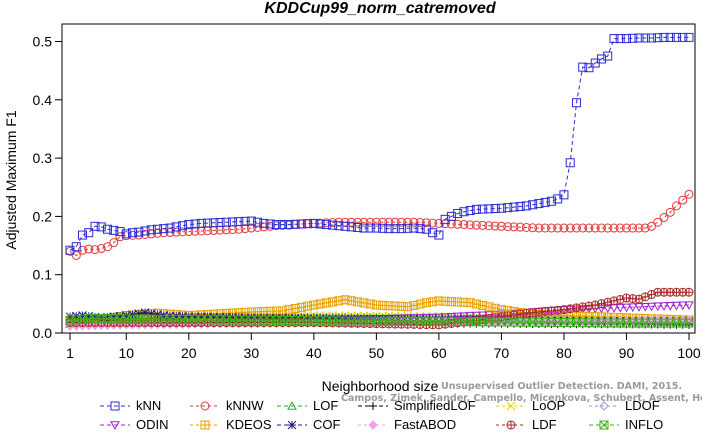  I want to click on x-axis: 1 10 20 30 40 50 60 70 80 90 100, so click(383, 347).